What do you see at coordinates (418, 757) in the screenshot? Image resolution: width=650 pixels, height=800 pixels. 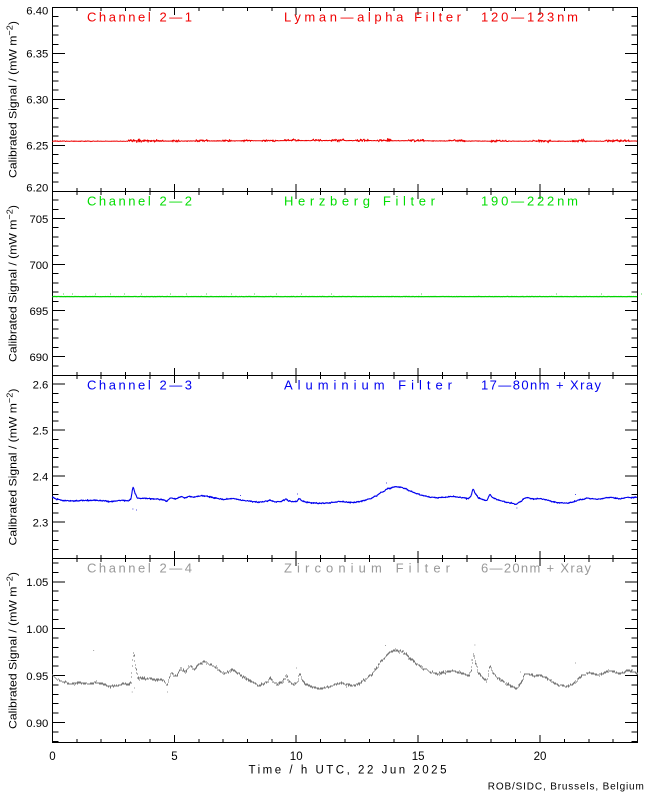 I see `svg-text: 15` at bounding box center [418, 757].